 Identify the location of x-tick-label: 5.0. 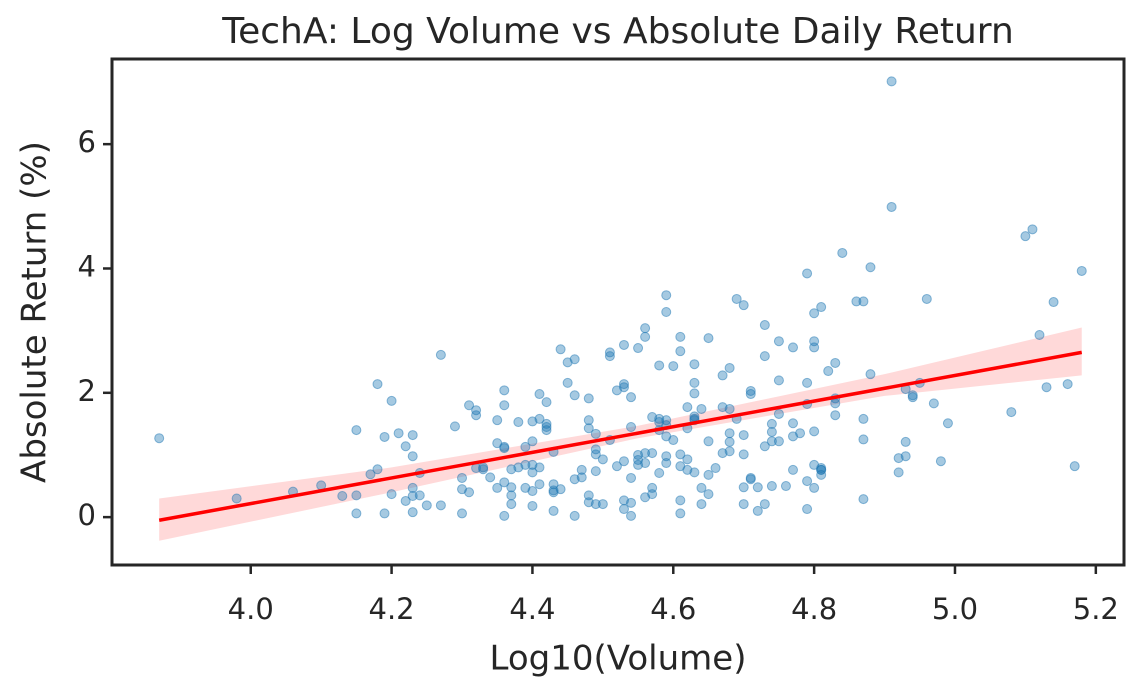
(955, 609).